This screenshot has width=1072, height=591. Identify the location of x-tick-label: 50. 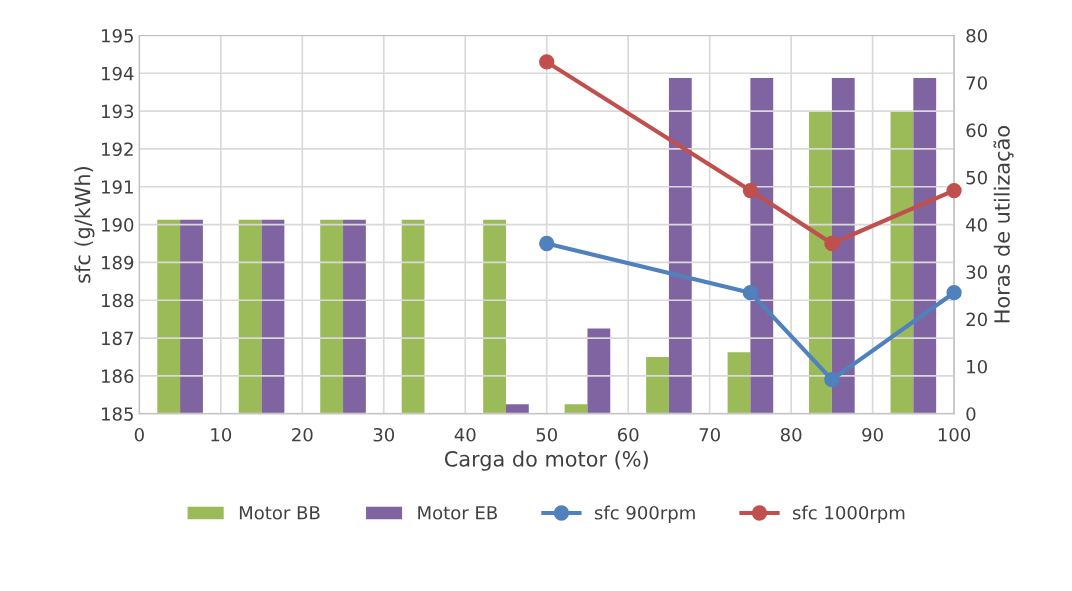
(547, 434).